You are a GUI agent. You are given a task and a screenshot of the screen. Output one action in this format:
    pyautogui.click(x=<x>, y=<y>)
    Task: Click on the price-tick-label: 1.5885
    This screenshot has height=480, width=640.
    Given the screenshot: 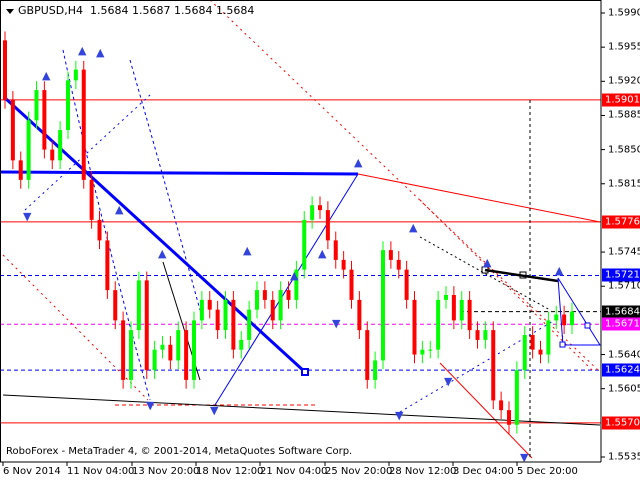 What is the action you would take?
    pyautogui.click(x=624, y=115)
    